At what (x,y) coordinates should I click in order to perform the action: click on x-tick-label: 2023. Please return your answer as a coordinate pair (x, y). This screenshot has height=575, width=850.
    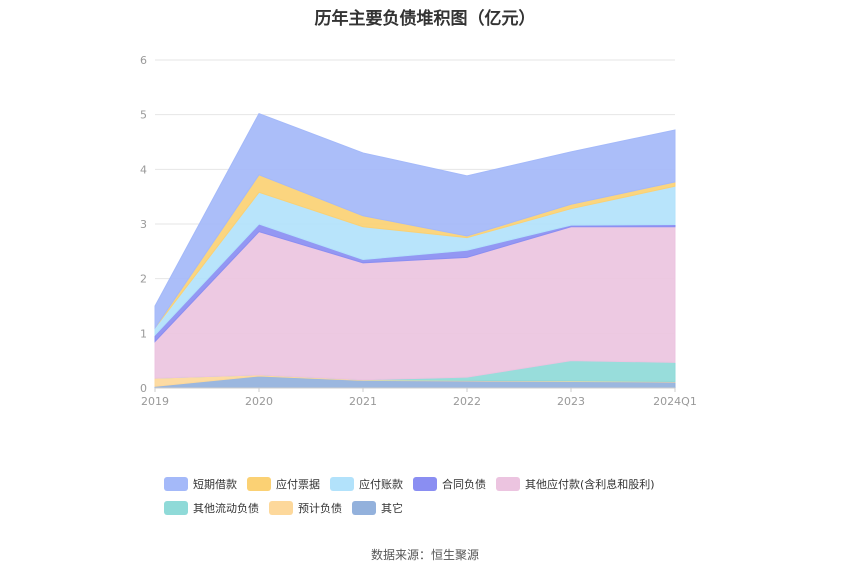
    Looking at the image, I should click on (571, 401).